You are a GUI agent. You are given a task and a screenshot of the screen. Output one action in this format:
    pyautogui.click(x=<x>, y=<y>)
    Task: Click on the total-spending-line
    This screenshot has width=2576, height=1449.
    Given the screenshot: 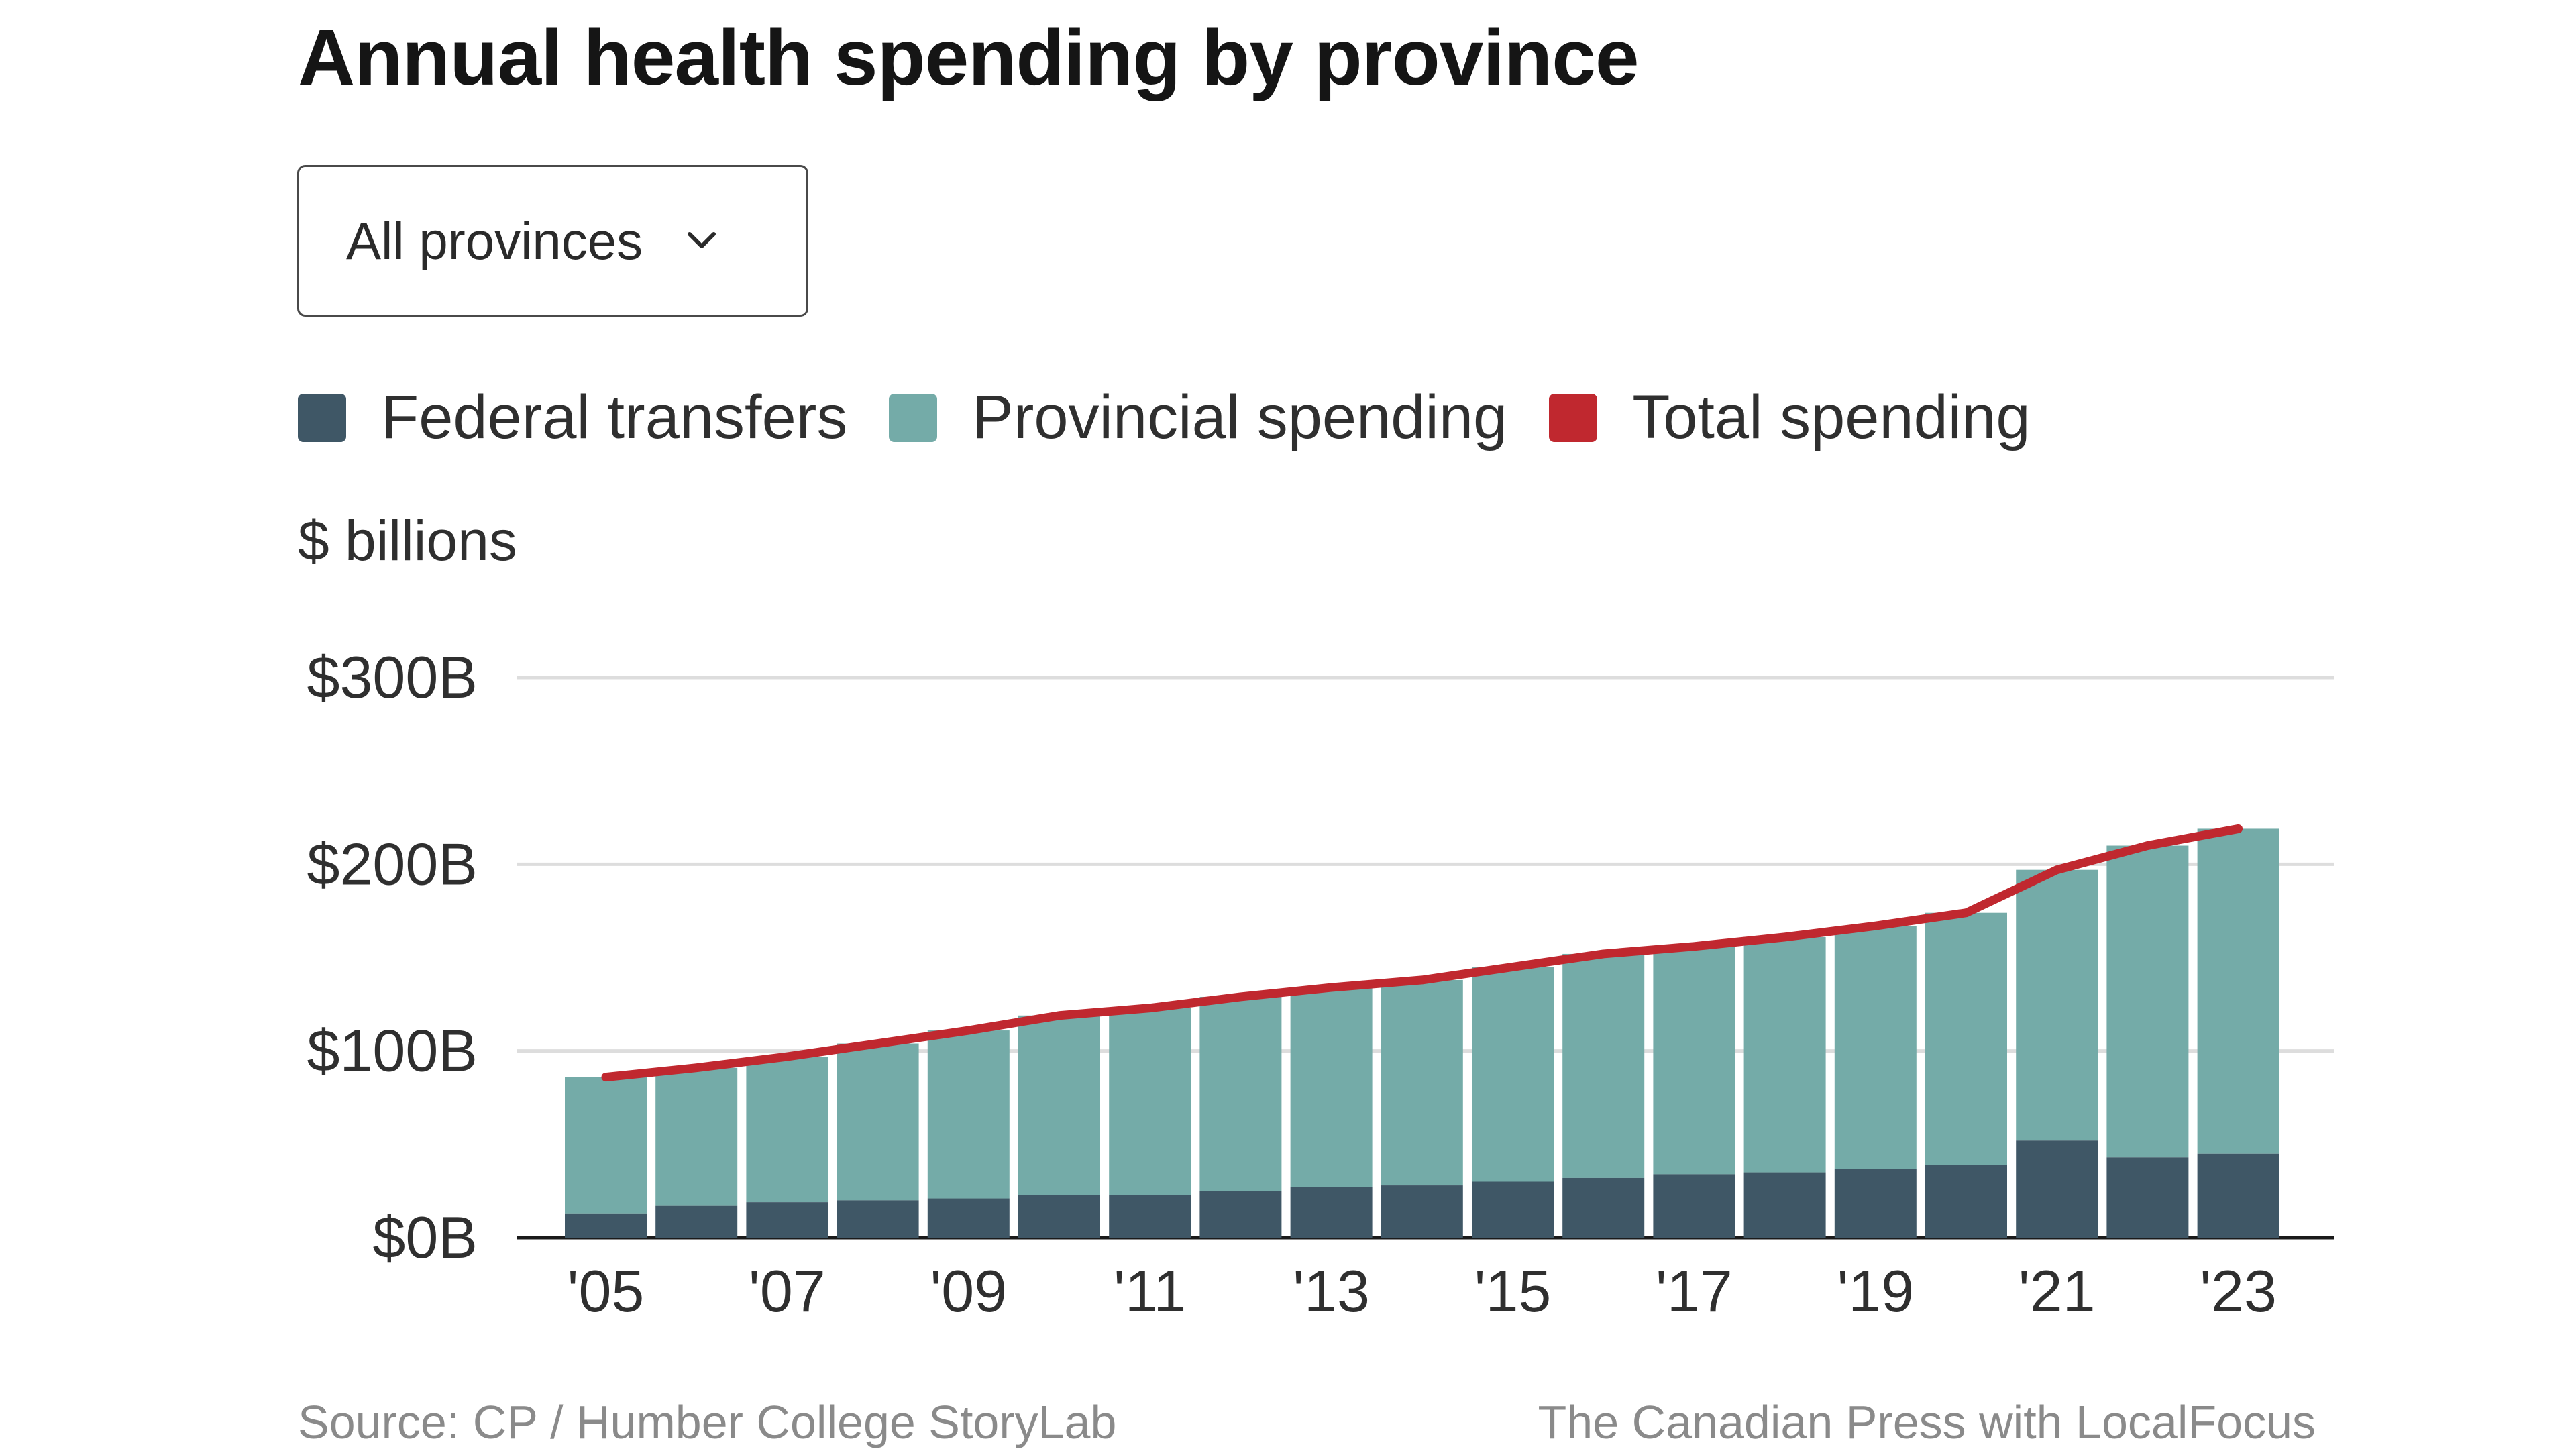 What is the action you would take?
    pyautogui.click(x=1422, y=953)
    